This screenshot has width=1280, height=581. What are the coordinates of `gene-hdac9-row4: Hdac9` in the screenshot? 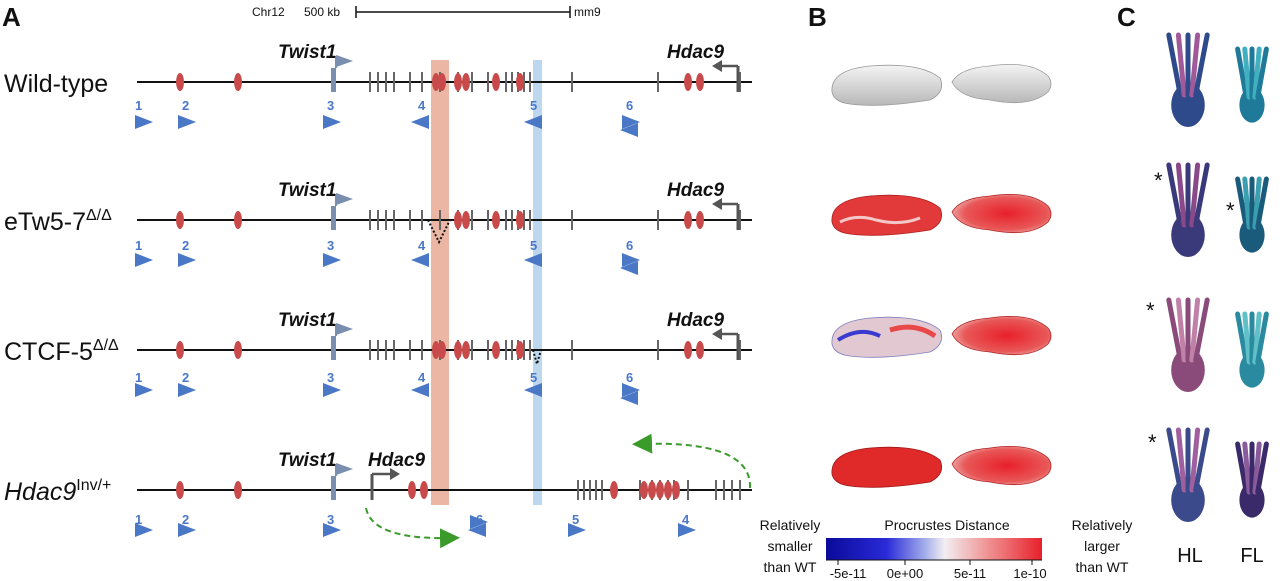 It's located at (396, 460).